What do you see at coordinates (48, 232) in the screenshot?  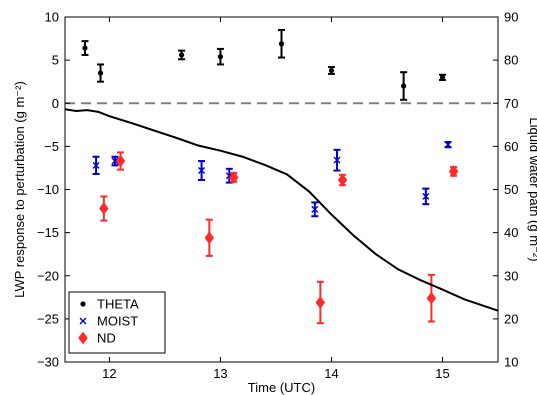 I see `y-tick-label: −15` at bounding box center [48, 232].